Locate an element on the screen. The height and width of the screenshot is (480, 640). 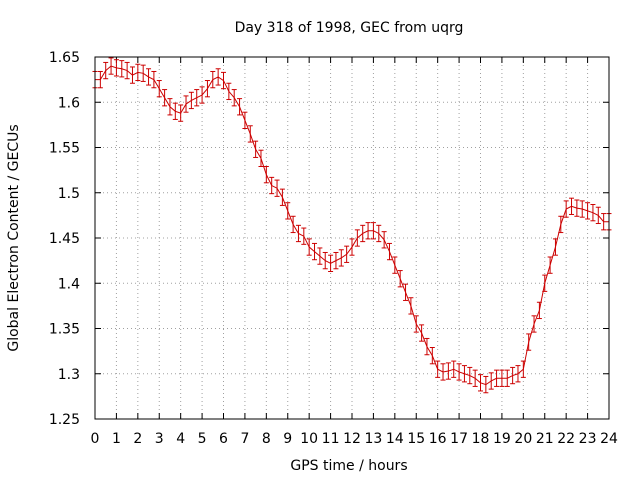
x-tick-labels: 0 1 2 3 4 5 6 7 8 9 10 11 12 13 14 15 16 17 18 19 20 21 22 23 24 is located at coordinates (354, 439).